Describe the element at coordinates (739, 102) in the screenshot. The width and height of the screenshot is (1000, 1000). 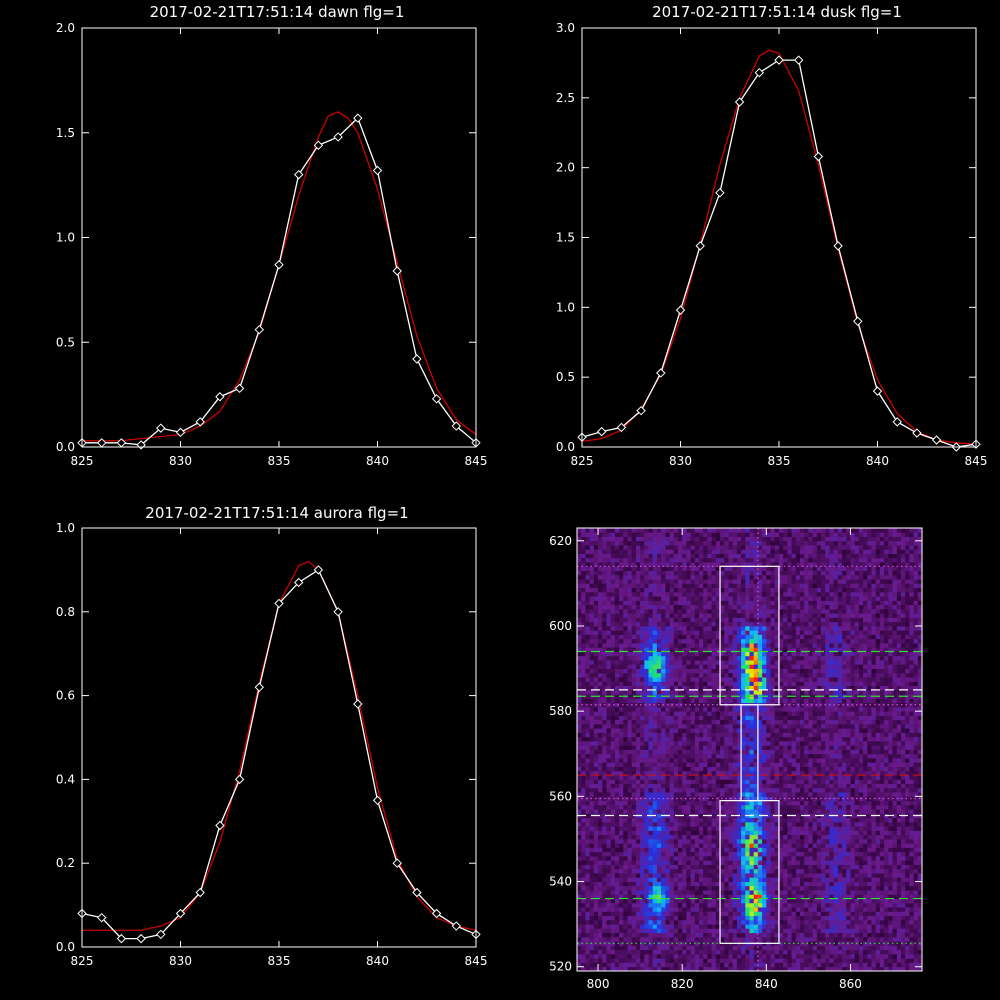
I see `dusk-data-point` at that location.